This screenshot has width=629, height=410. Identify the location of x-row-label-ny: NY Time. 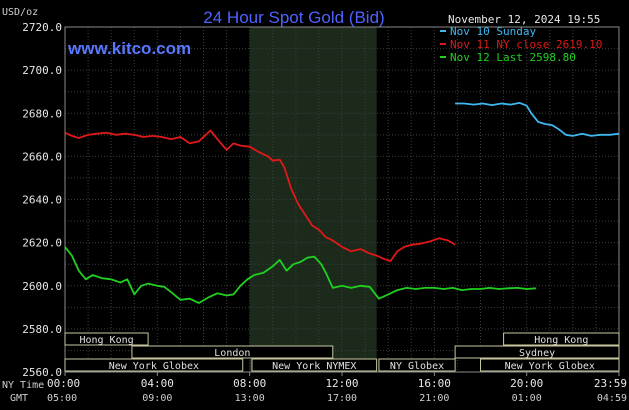
(23, 385).